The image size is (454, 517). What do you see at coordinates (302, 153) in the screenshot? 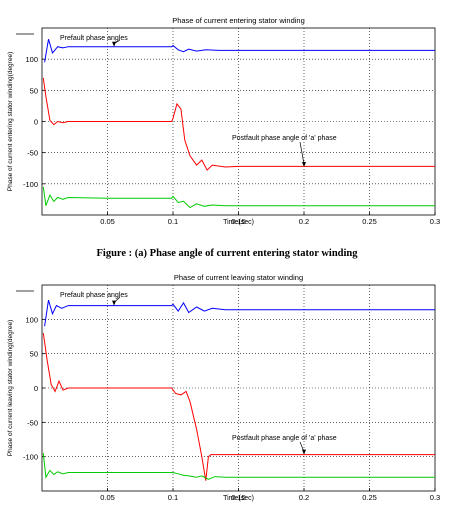
I see `annotation-arrow` at bounding box center [302, 153].